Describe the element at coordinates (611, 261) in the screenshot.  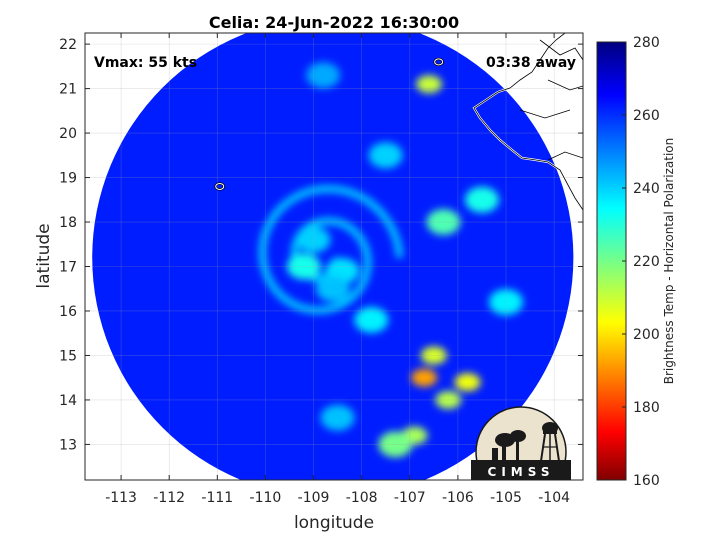
I see `colorbar` at that location.